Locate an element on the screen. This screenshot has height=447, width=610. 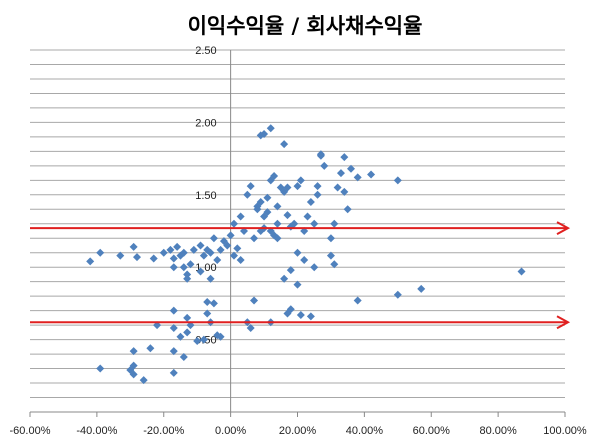
x-tick-label: 100.00% is located at coordinates (565, 431).